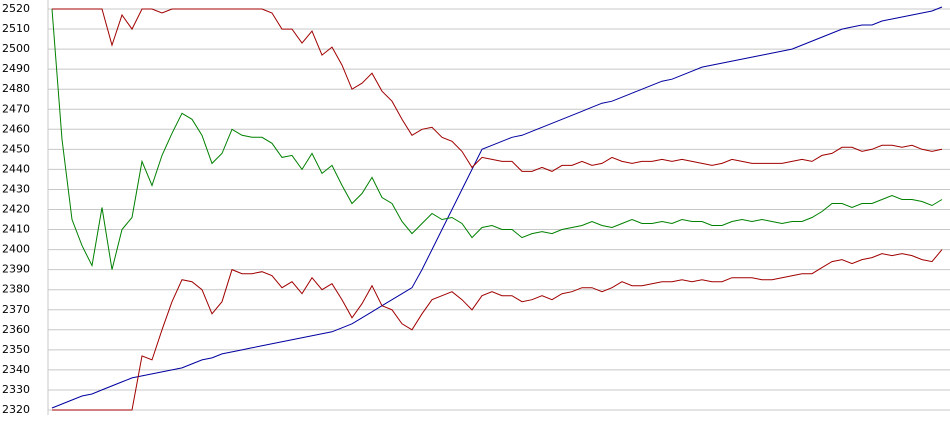  What do you see at coordinates (16, 88) in the screenshot?
I see `y-tick-label: 2480` at bounding box center [16, 88].